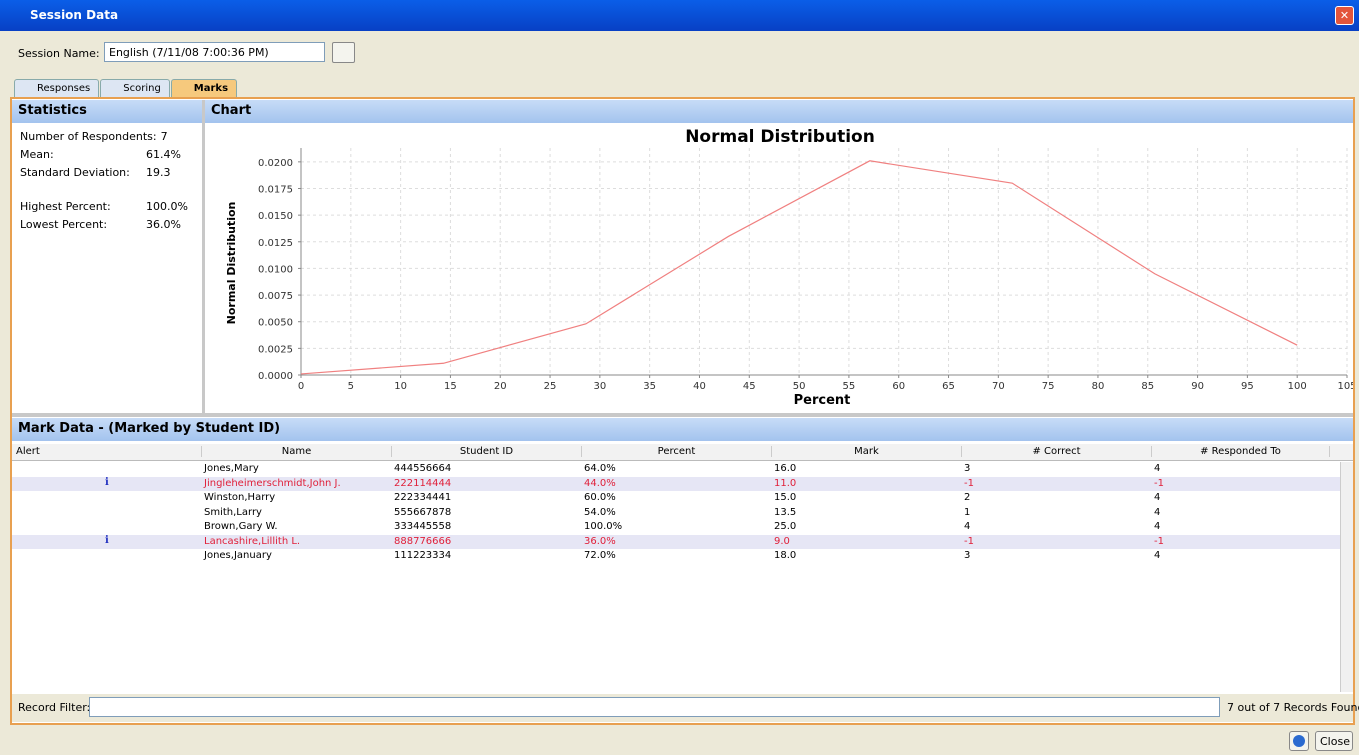  What do you see at coordinates (654, 707) in the screenshot?
I see `filter-input` at bounding box center [654, 707].